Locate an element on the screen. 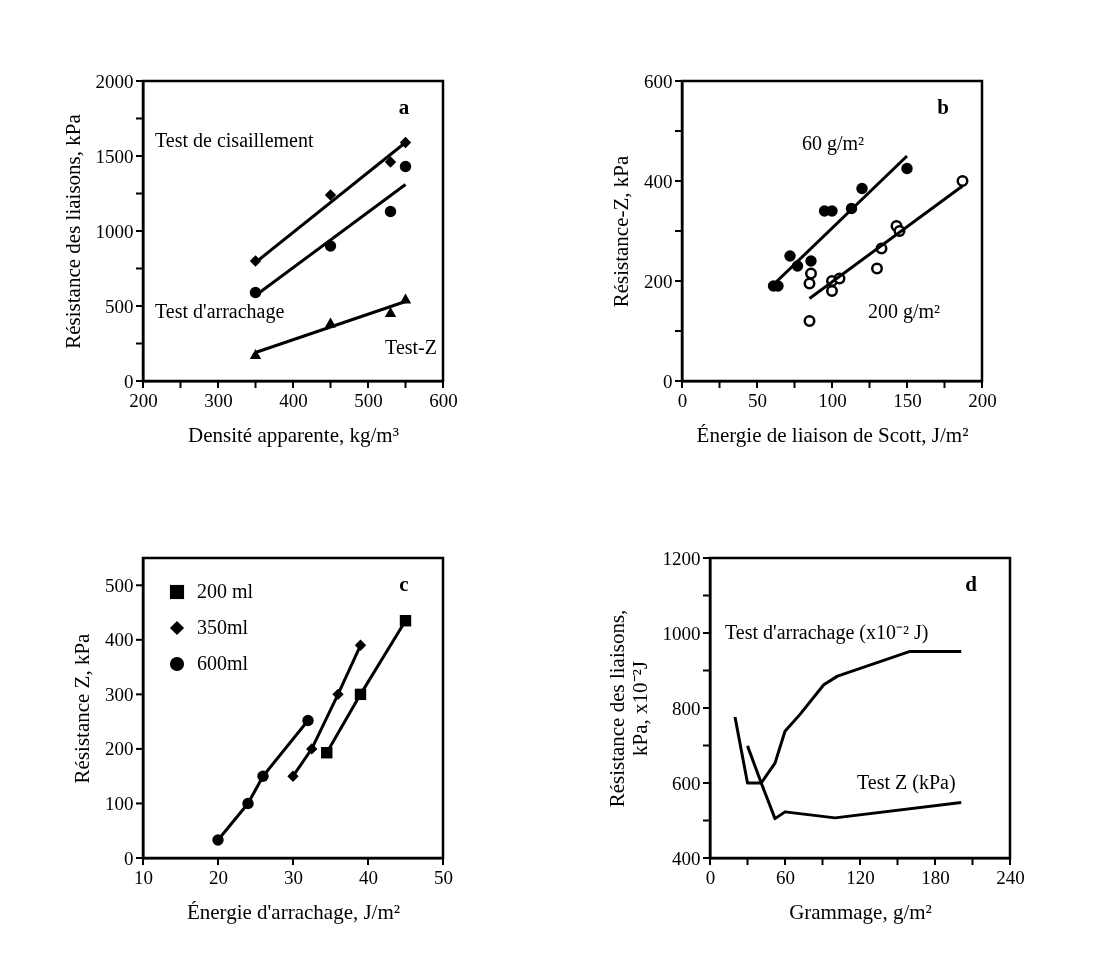 The height and width of the screenshot is (960, 1103). y-axis-title: Résistance Z, kPa is located at coordinates (82, 708).